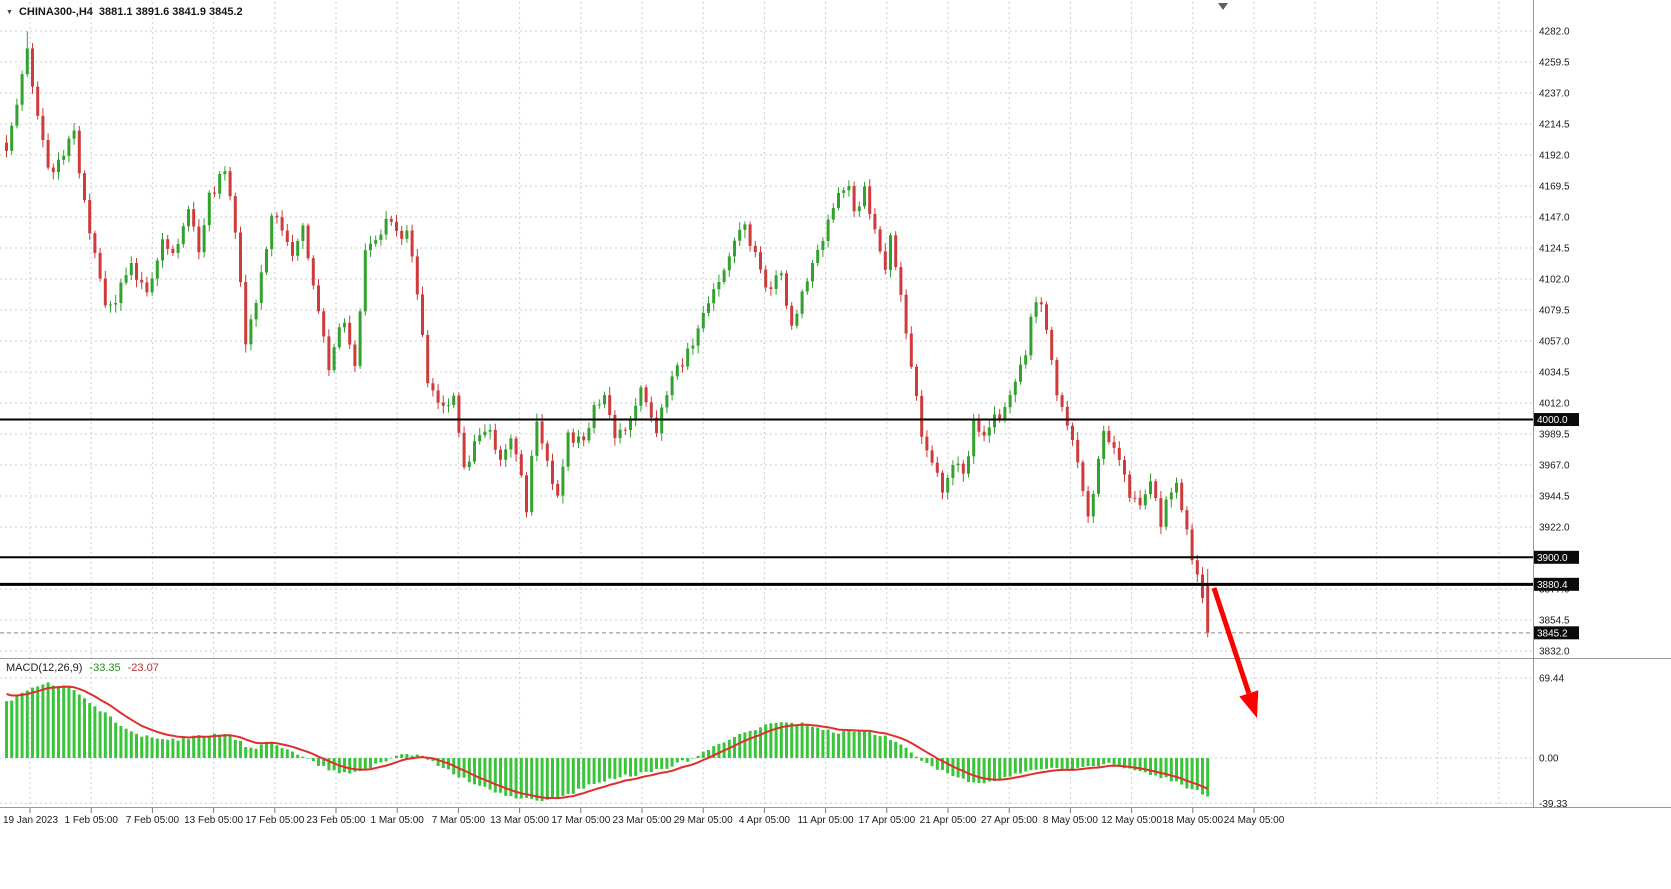  Describe the element at coordinates (1554, 280) in the screenshot. I see `svg-text: 4102.0` at that location.